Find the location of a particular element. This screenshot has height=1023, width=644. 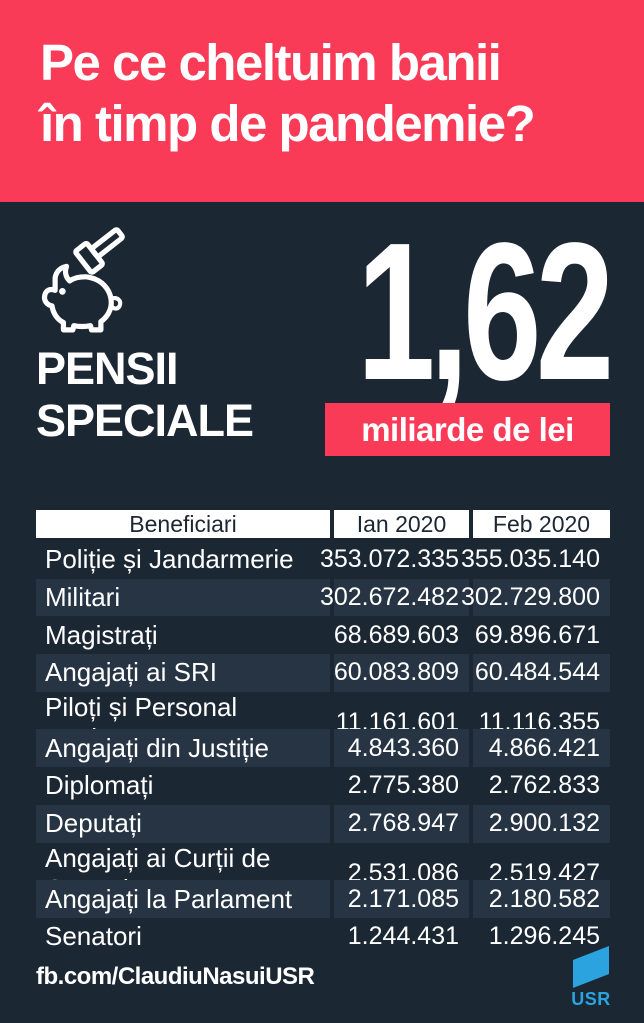

value-ian-2020: 353.072.335 is located at coordinates (389, 559).